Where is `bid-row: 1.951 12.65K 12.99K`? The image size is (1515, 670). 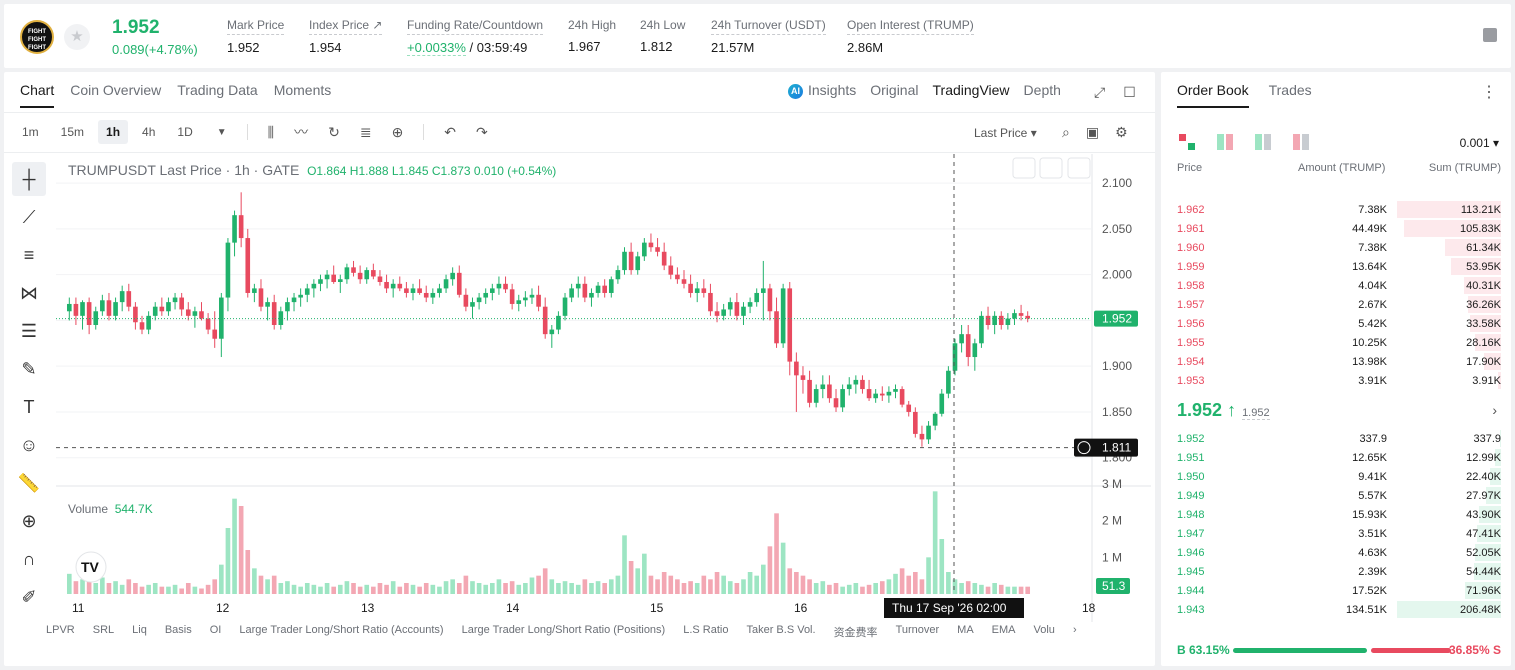
bid-row: 1.951 12.65K 12.99K is located at coordinates (1336, 457).